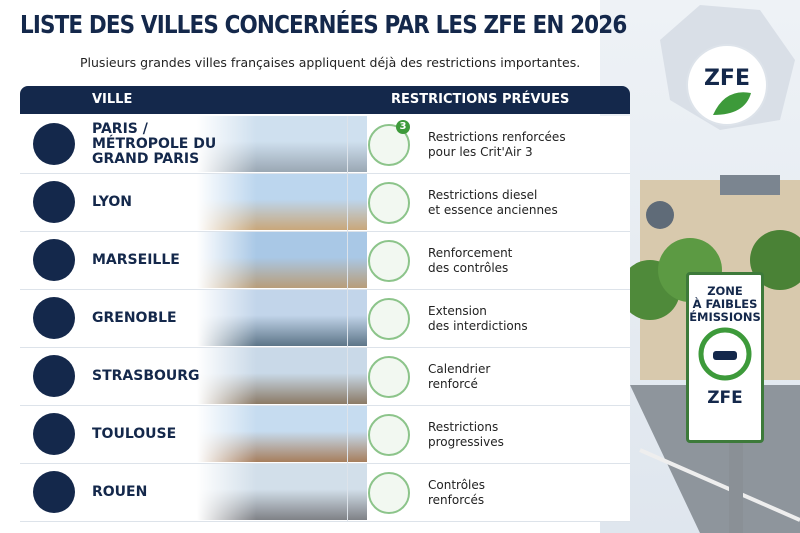  What do you see at coordinates (468, 267) in the screenshot?
I see `restriction-line: des contrôles` at bounding box center [468, 267].